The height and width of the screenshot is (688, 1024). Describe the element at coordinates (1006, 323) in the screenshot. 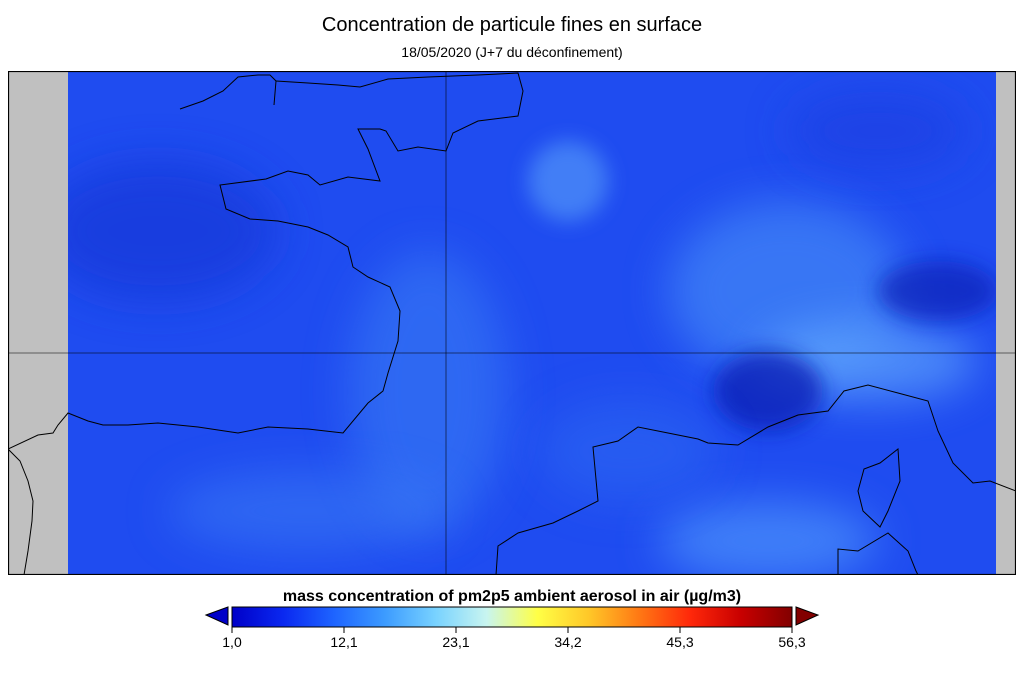

I see `no-data-right` at that location.